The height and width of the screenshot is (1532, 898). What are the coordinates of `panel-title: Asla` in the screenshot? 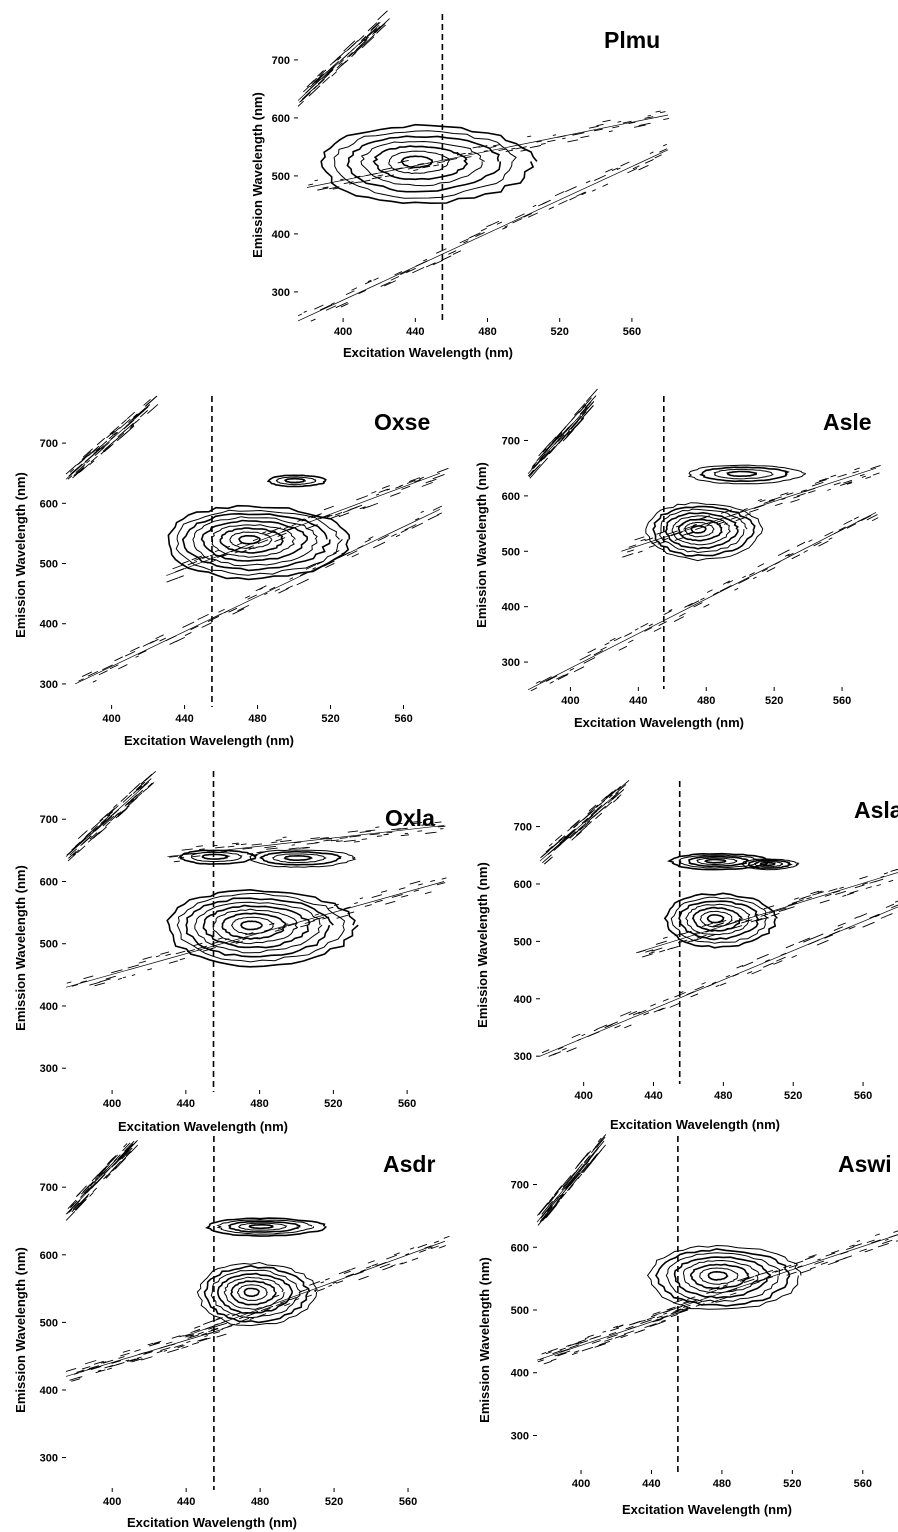 It's located at (876, 810).